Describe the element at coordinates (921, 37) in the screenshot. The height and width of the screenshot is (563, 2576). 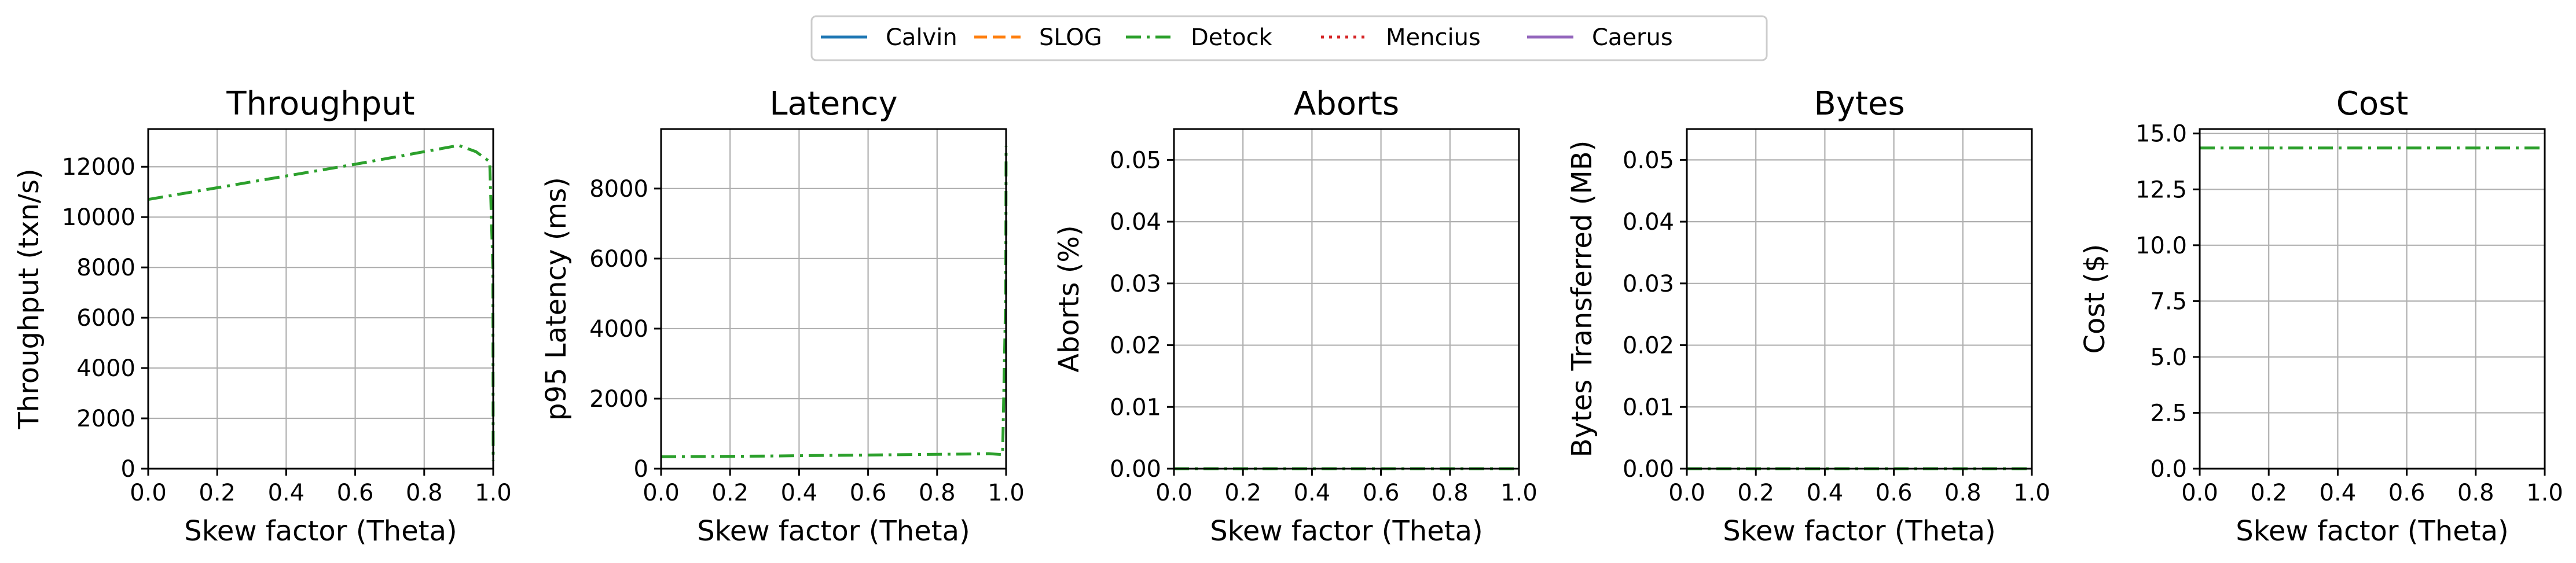
I see `legend-label: Calvin` at that location.